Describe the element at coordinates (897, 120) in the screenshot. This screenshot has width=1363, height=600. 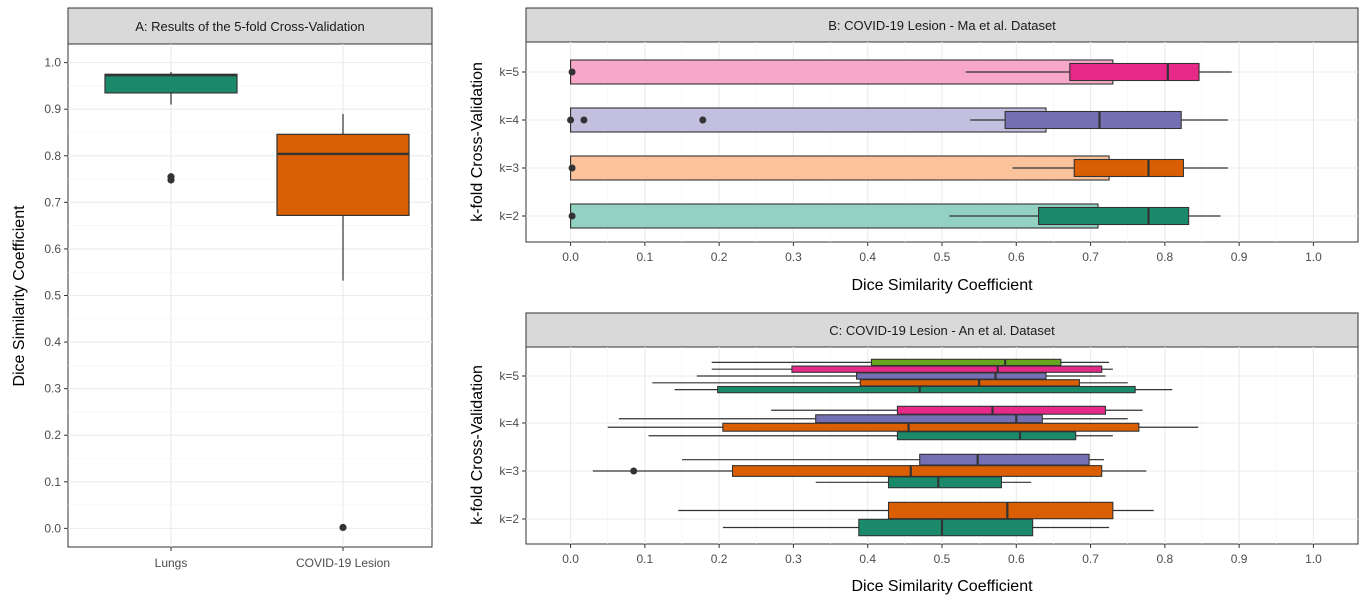
I see `box-k4` at that location.